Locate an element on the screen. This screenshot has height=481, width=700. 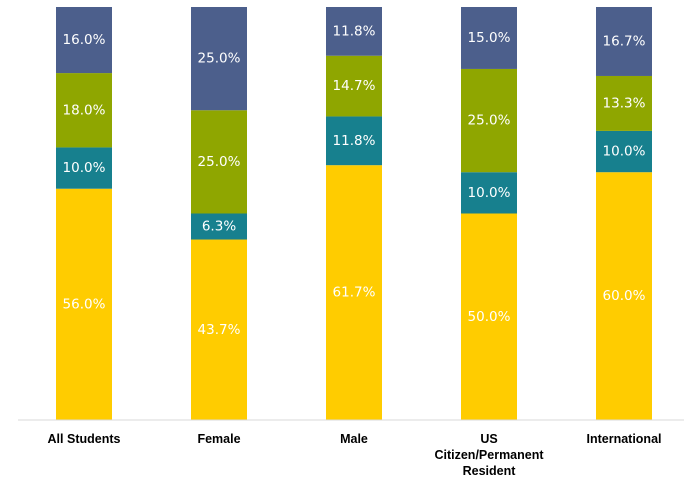
data-label: 6.3% is located at coordinates (219, 227).